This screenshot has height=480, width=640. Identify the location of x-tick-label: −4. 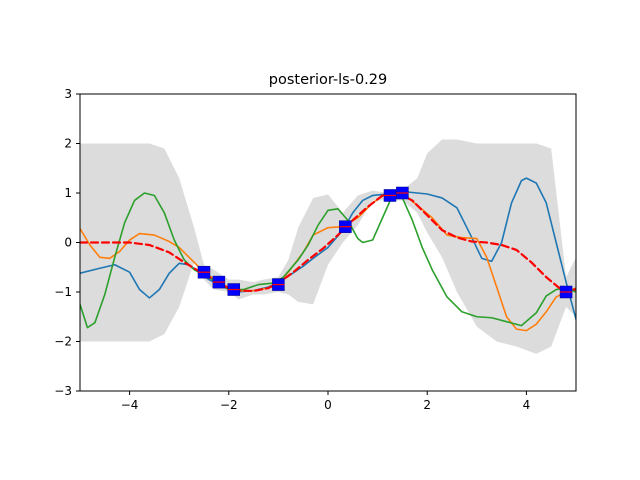
(130, 405).